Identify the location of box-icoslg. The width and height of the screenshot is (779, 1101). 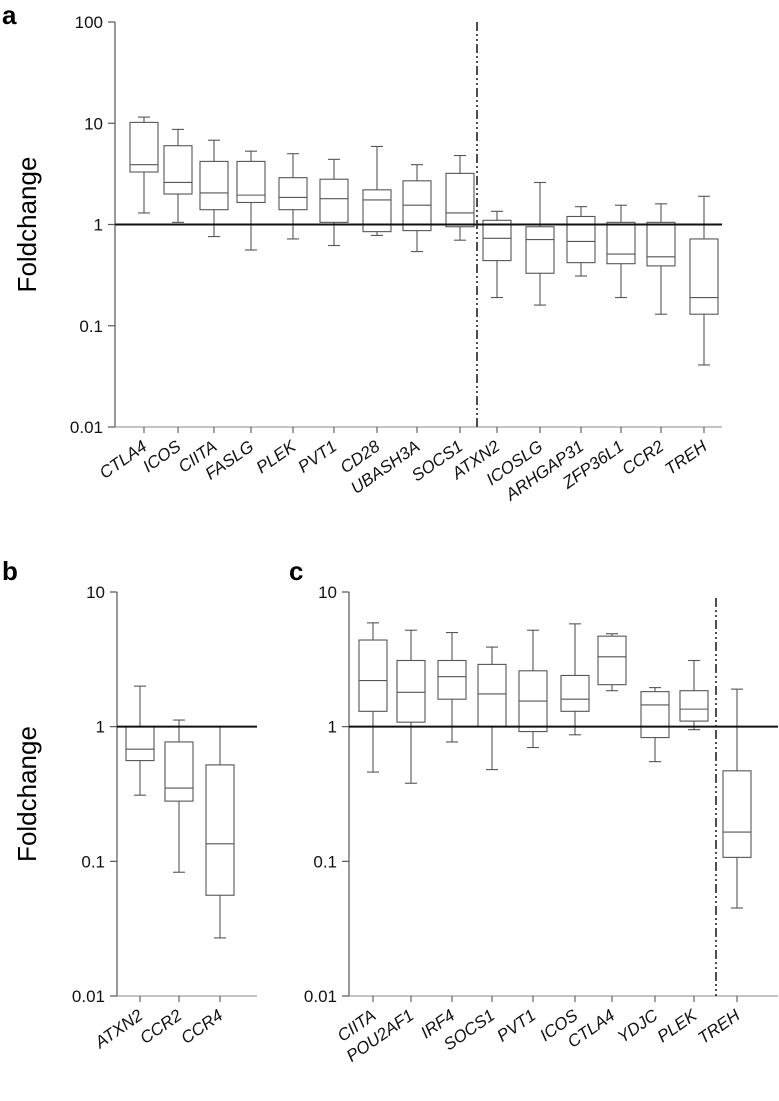
(540, 243).